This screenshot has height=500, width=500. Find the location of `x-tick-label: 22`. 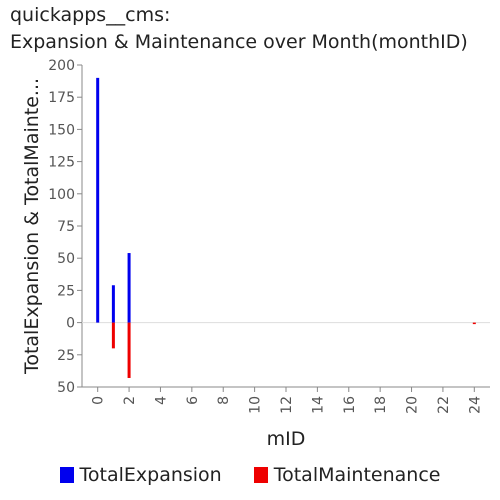

x-tick-label: 22 is located at coordinates (444, 405).